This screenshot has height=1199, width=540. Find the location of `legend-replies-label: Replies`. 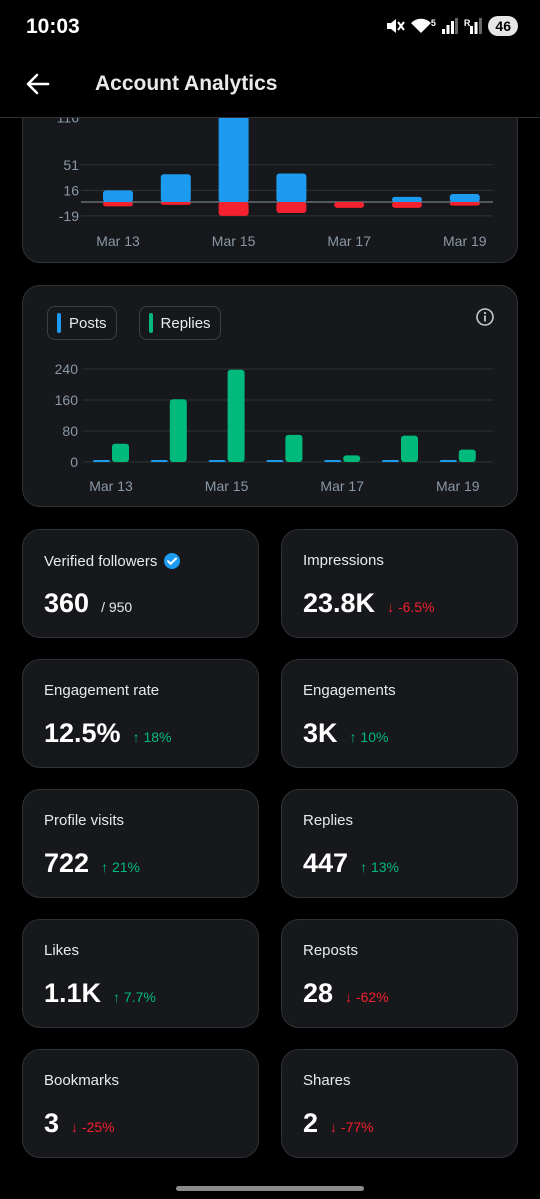

legend-replies-label: Replies is located at coordinates (185, 323).